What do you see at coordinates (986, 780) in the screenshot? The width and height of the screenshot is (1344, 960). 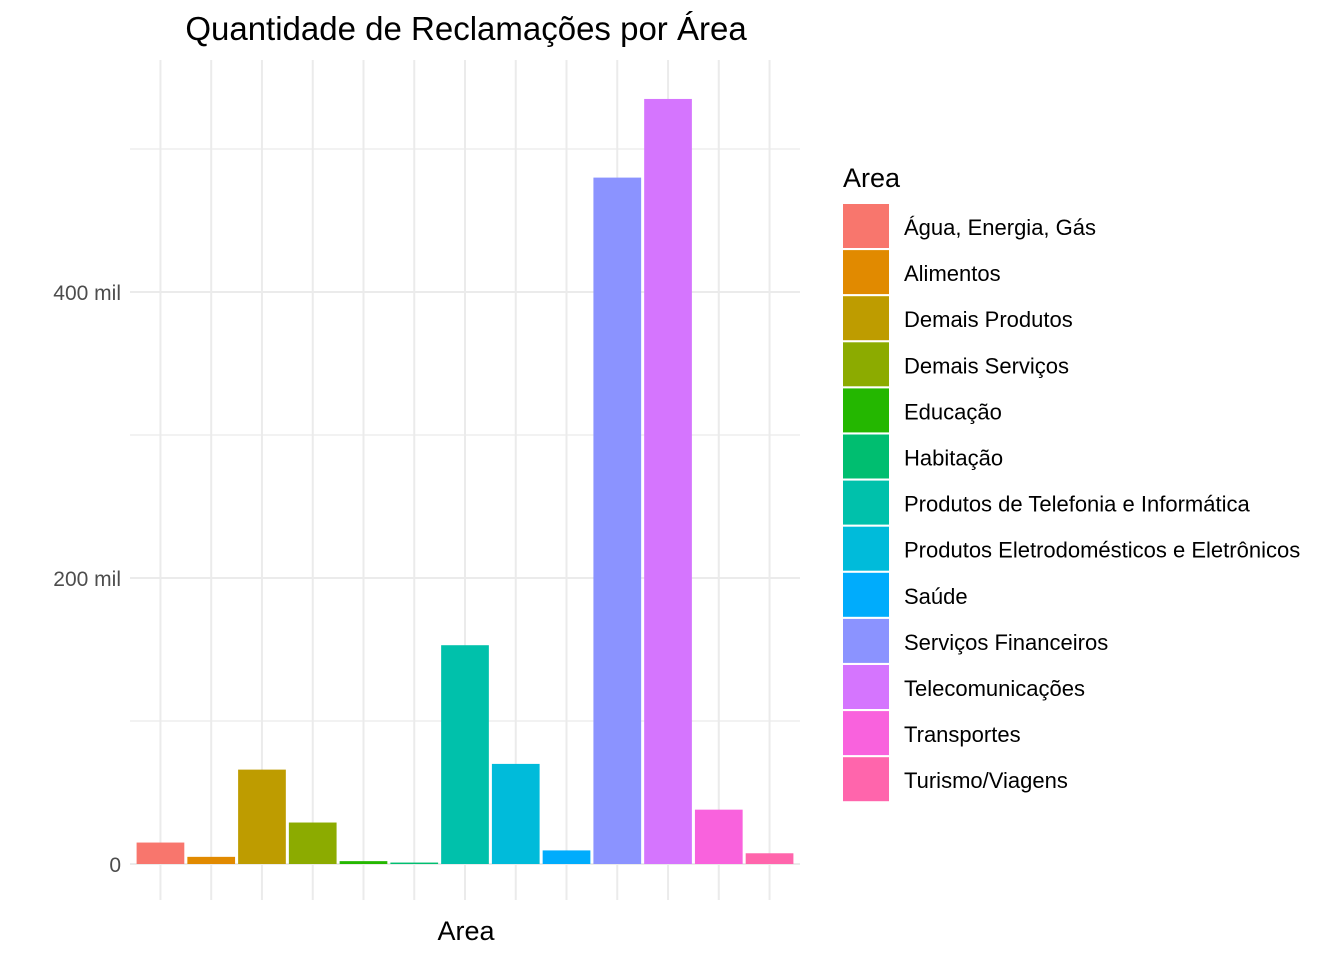 I see `legend-label-12: Turismo/Viagens` at bounding box center [986, 780].